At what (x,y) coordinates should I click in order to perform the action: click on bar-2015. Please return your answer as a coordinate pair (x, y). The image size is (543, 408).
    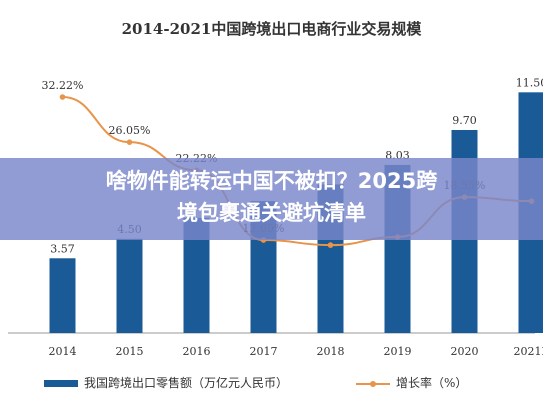
    Looking at the image, I should click on (129, 285).